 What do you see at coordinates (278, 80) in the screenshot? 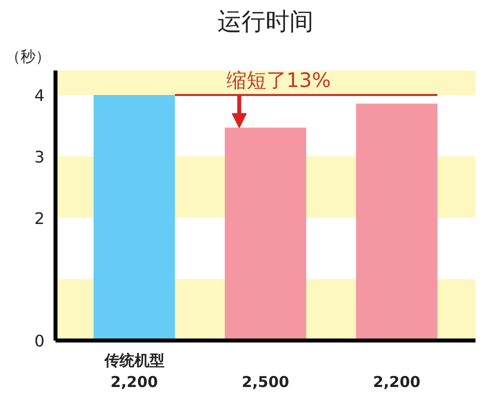
I see `ref-line-label: 缩短了13%` at bounding box center [278, 80].